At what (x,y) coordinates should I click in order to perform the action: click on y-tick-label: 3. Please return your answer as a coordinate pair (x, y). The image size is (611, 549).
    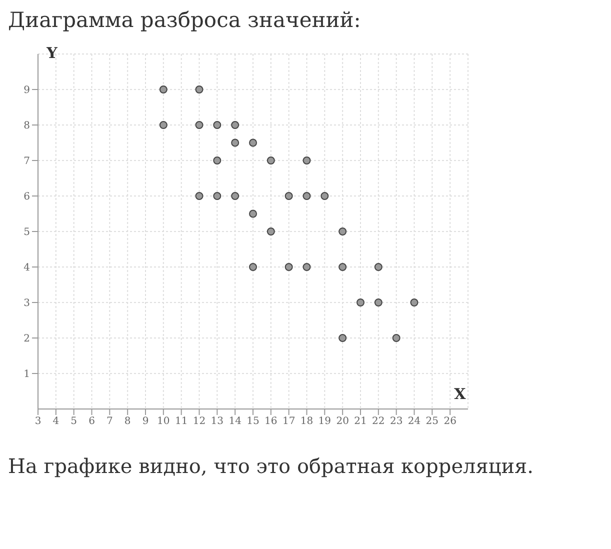
    Looking at the image, I should click on (27, 304).